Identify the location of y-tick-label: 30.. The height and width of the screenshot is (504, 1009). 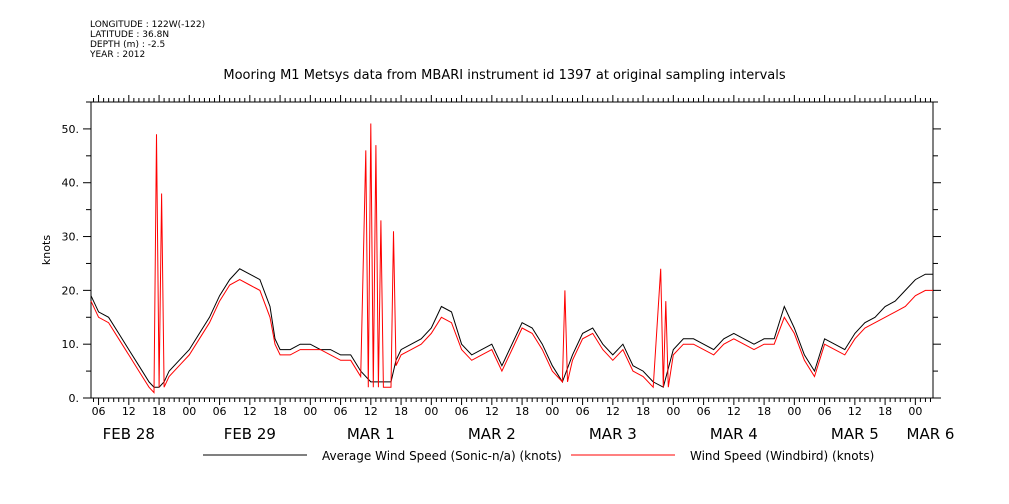
(71, 237).